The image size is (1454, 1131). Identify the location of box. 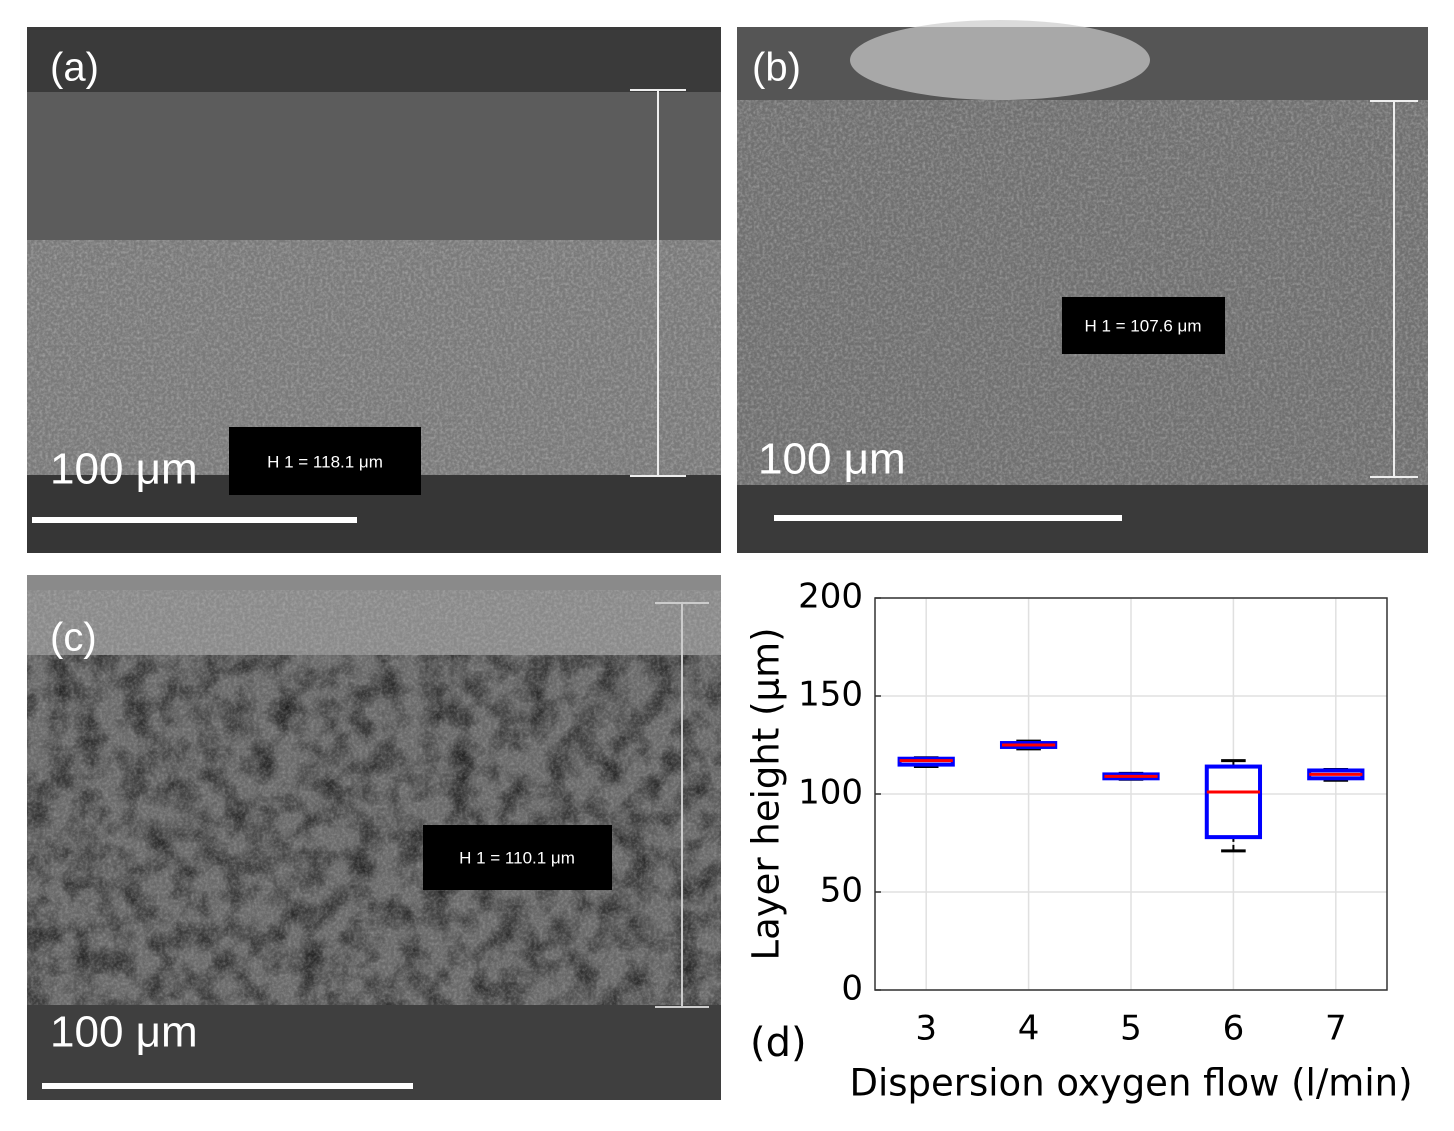
(1233, 802).